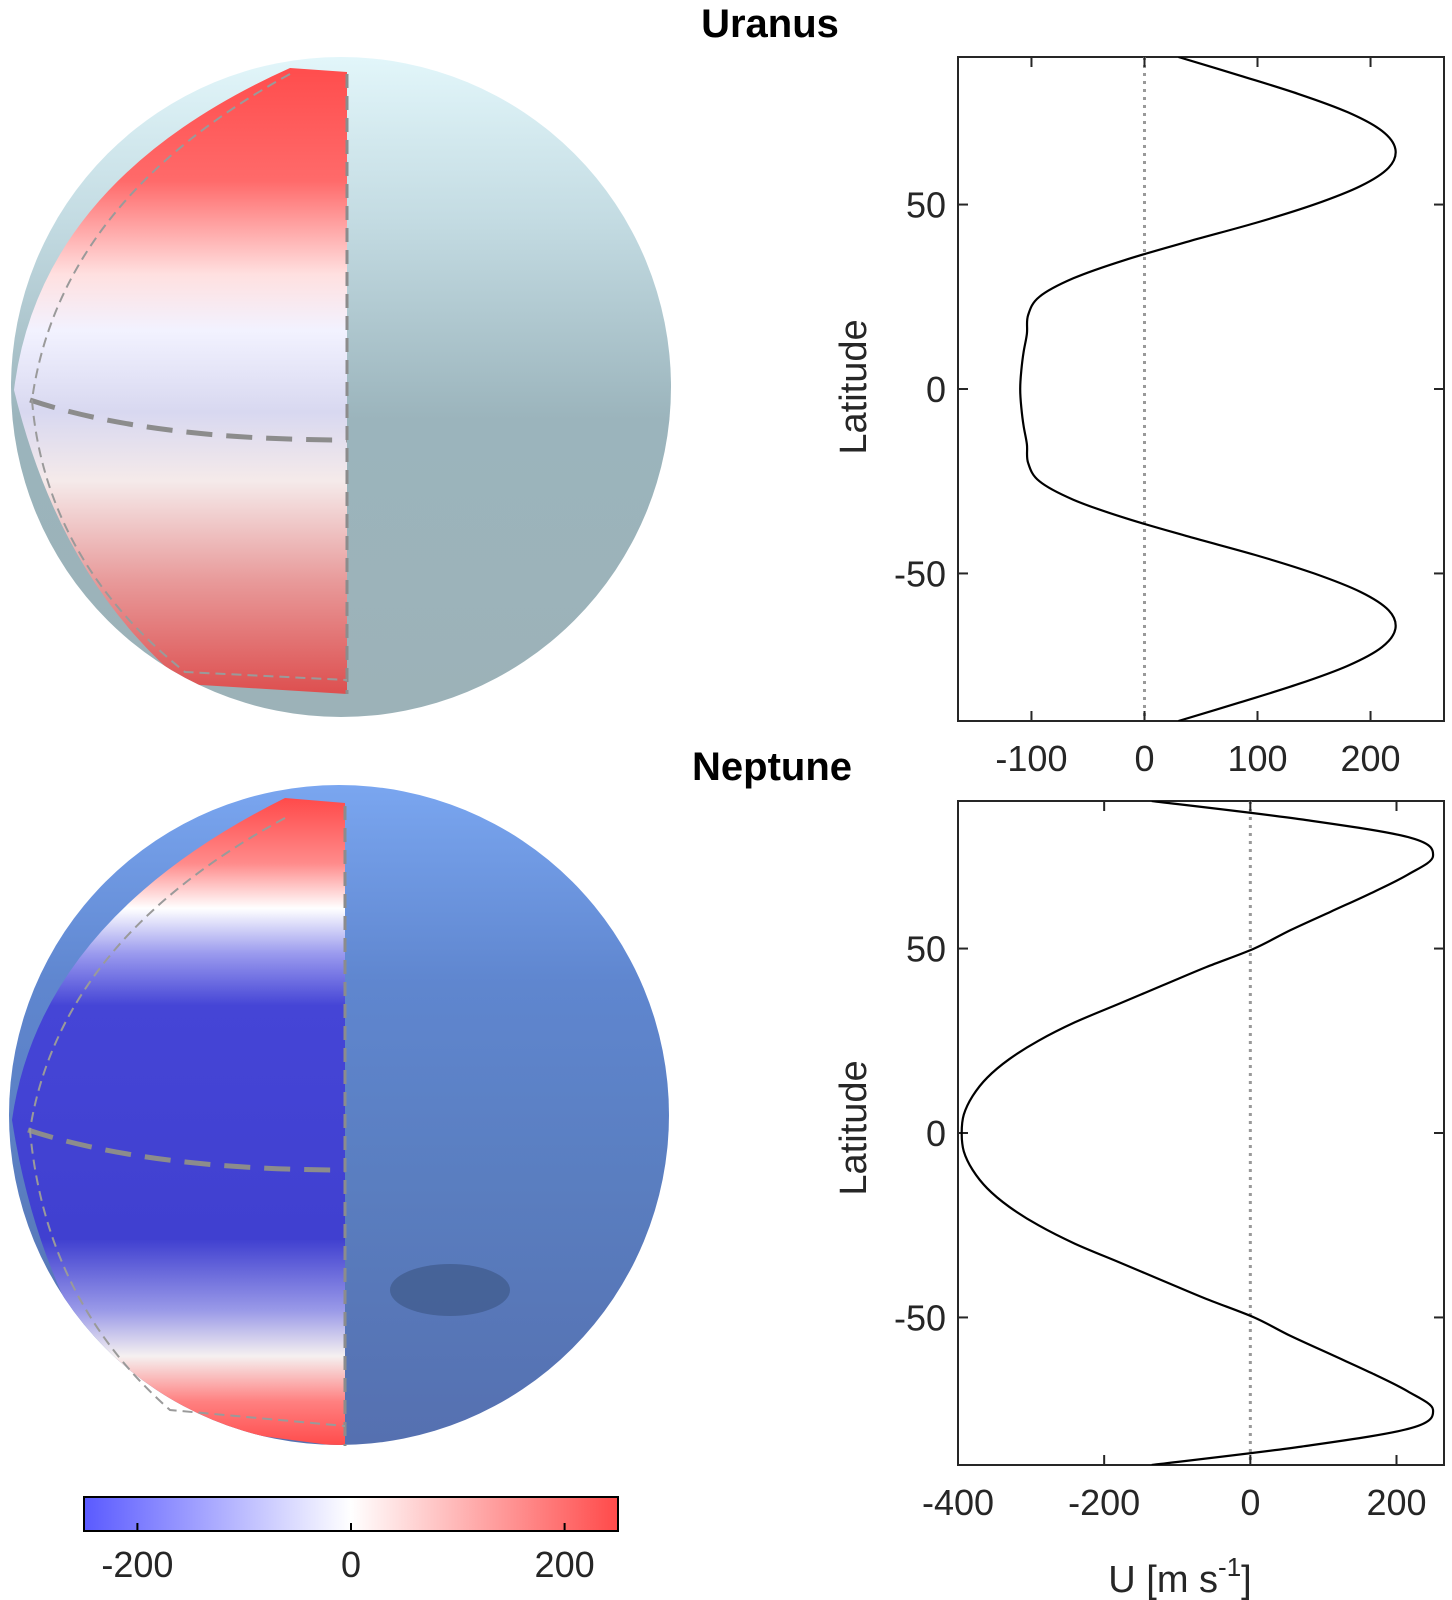  I want to click on xlabel-superscript: -1, so click(1229, 1567).